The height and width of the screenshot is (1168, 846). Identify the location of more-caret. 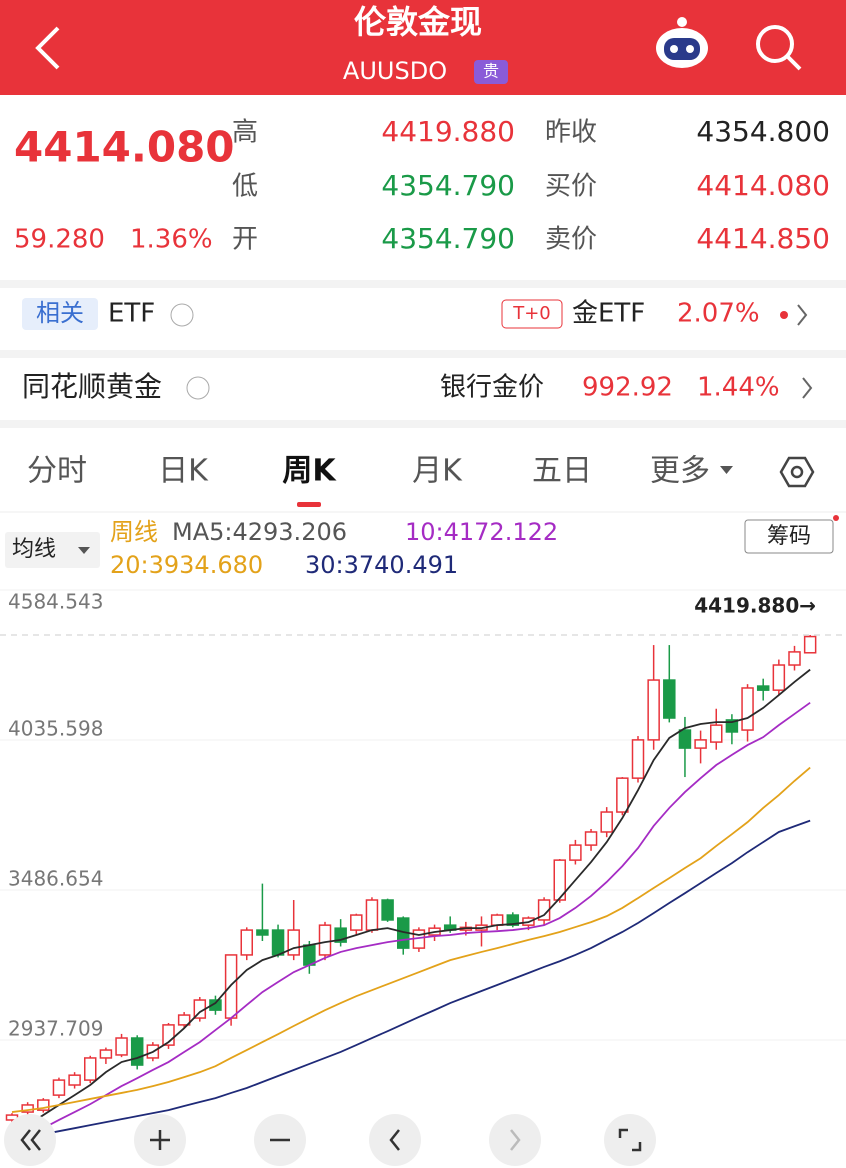
(726, 470).